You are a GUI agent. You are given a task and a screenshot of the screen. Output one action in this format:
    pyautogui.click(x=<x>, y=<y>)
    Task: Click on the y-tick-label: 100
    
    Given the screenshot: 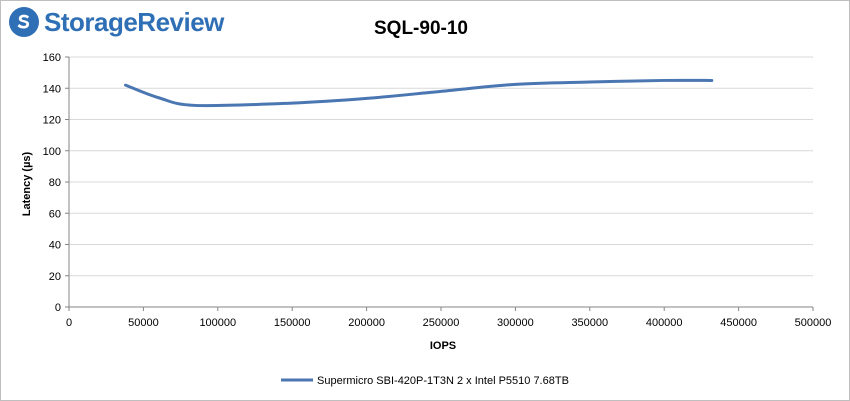 What is the action you would take?
    pyautogui.click(x=52, y=152)
    